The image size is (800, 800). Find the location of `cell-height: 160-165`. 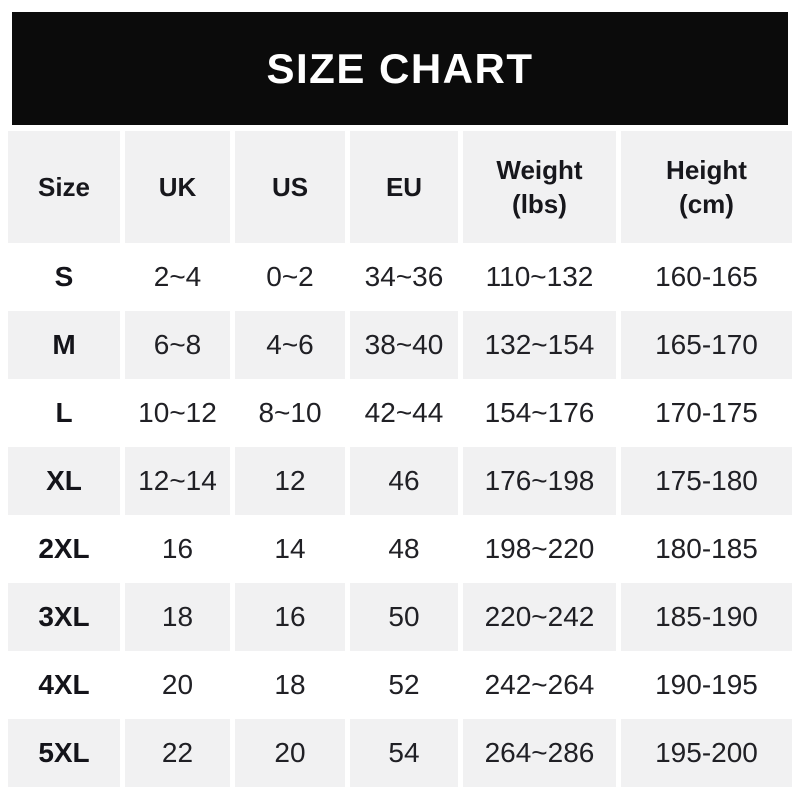

cell-height: 160-165 is located at coordinates (706, 276).